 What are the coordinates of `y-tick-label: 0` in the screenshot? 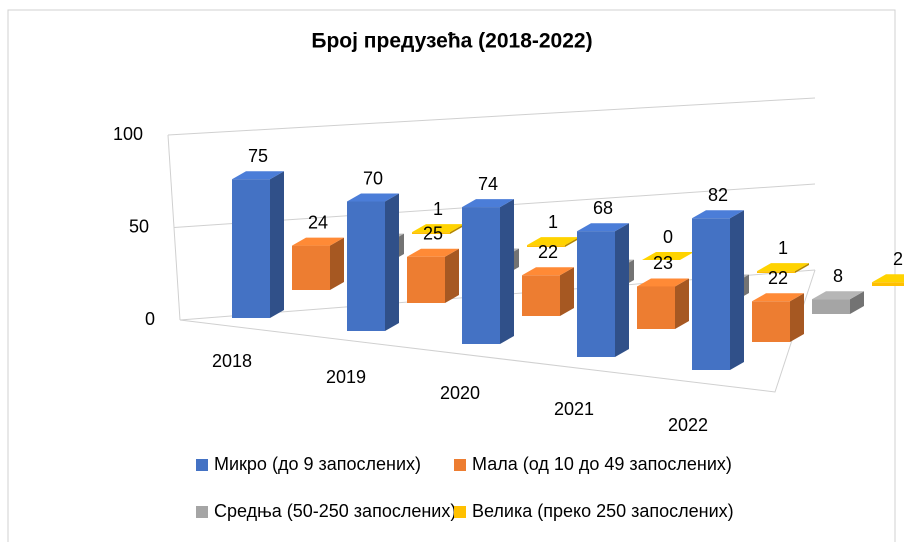 It's located at (150, 319).